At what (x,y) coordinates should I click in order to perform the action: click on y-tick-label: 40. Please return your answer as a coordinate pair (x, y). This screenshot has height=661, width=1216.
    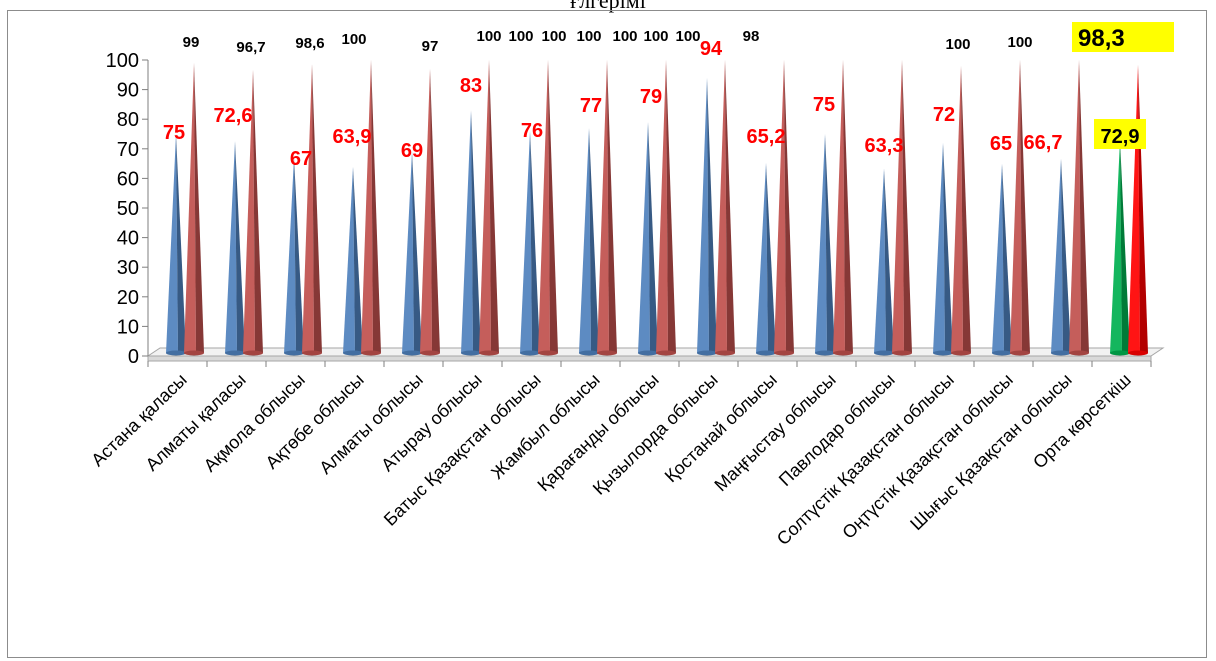
    Looking at the image, I should click on (128, 239).